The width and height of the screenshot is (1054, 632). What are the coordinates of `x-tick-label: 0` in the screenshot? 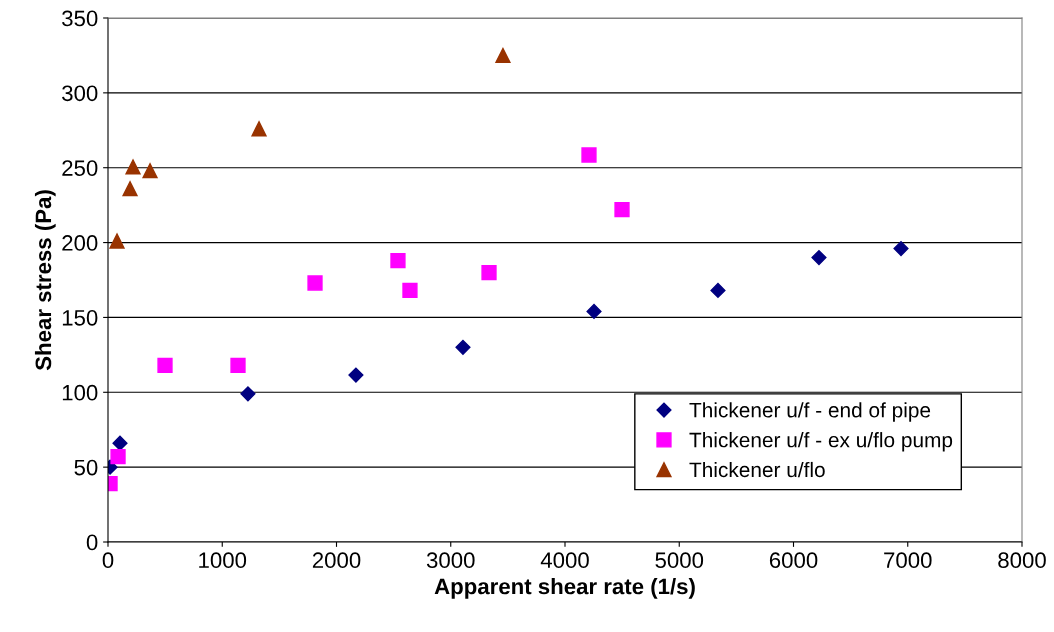 It's located at (108, 560).